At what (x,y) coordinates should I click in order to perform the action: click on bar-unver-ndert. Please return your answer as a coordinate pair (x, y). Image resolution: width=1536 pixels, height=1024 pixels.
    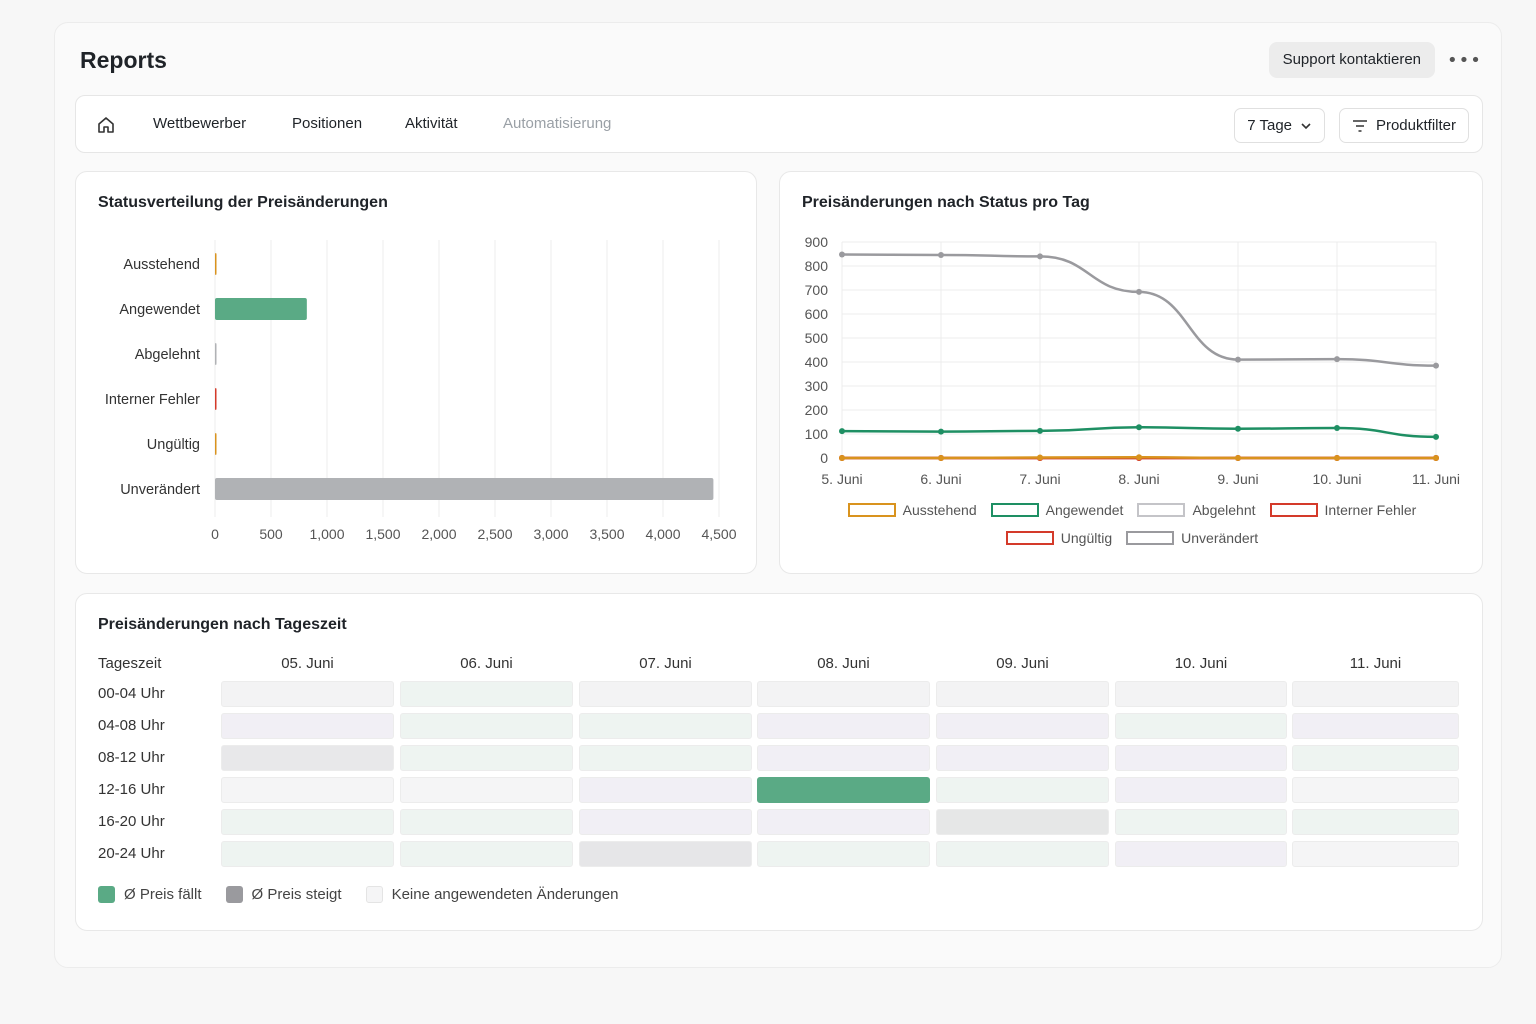
    Looking at the image, I should click on (464, 489).